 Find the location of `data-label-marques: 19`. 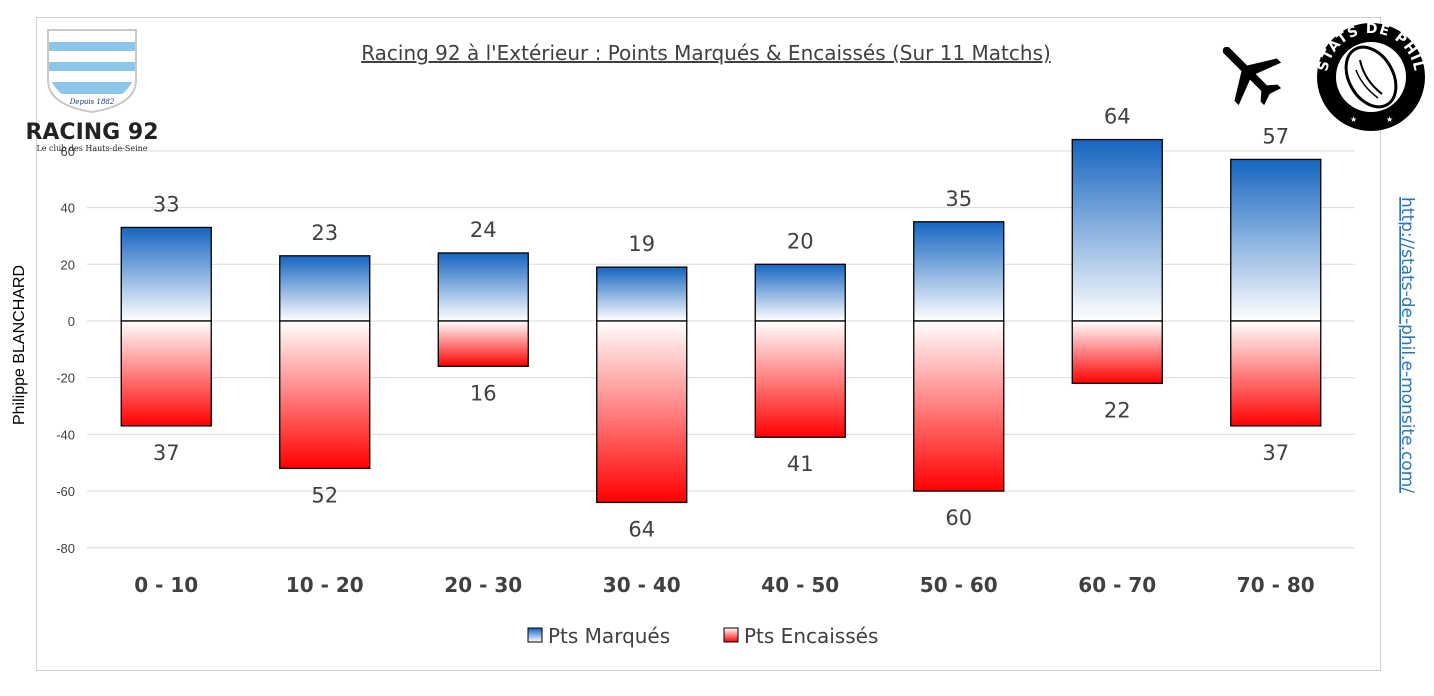

data-label-marques: 19 is located at coordinates (641, 244).